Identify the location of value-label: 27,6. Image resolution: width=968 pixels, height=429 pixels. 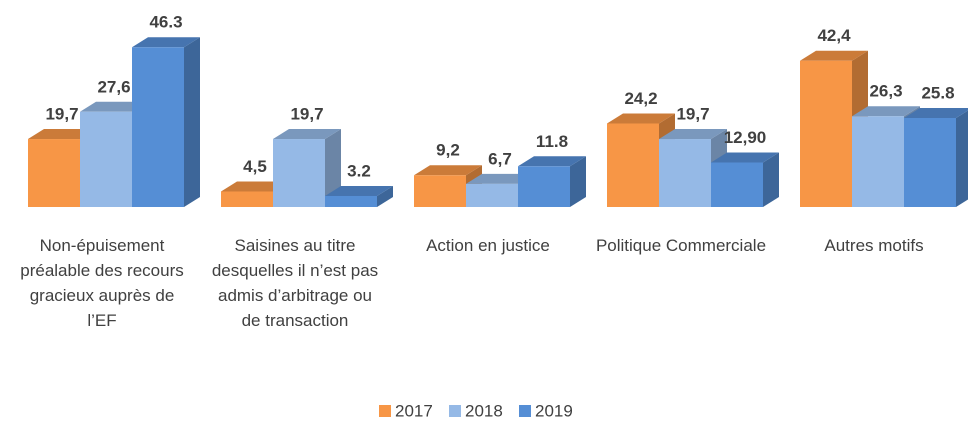
(113, 86).